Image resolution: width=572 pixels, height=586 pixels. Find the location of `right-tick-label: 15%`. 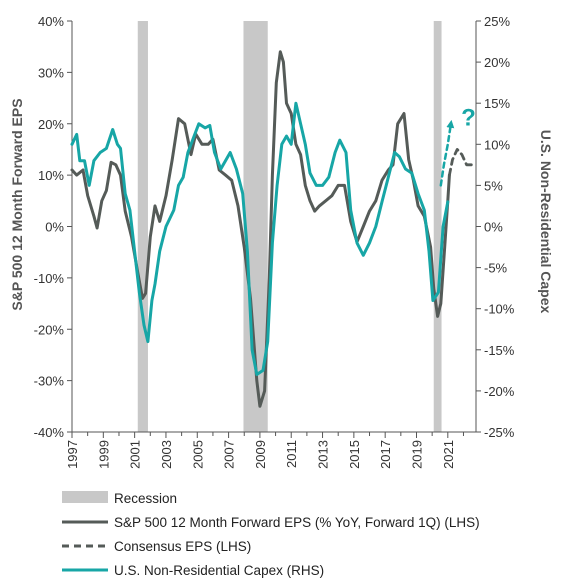

right-tick-label: 15% is located at coordinates (497, 103).